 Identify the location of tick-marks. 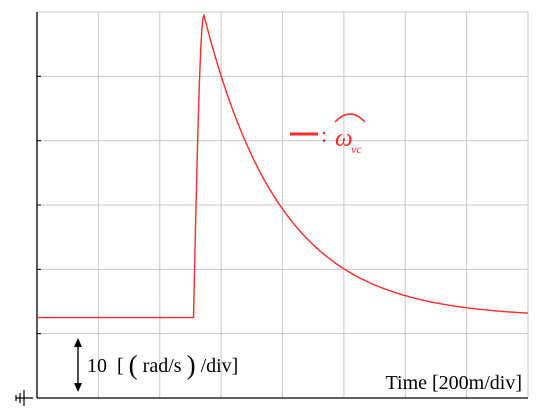
(39, 205).